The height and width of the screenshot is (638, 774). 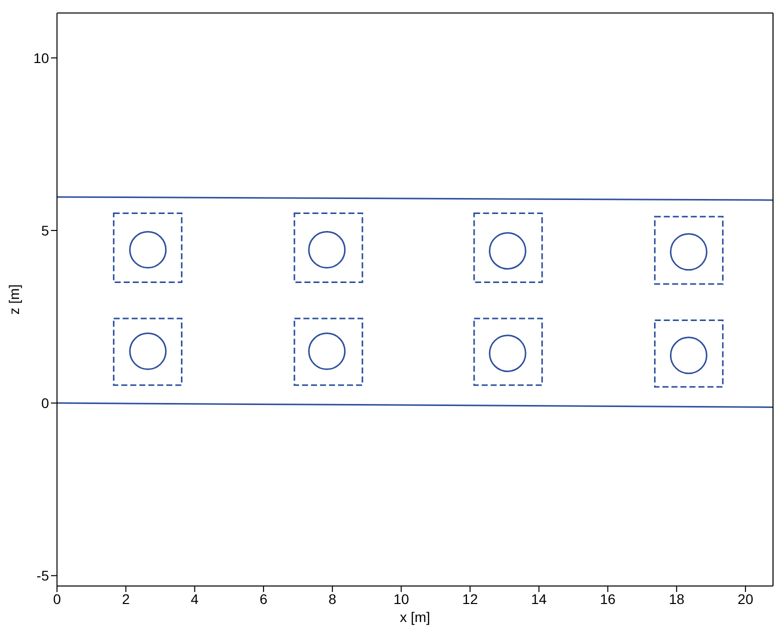 What do you see at coordinates (14, 299) in the screenshot?
I see `y-axis-title: z [m]` at bounding box center [14, 299].